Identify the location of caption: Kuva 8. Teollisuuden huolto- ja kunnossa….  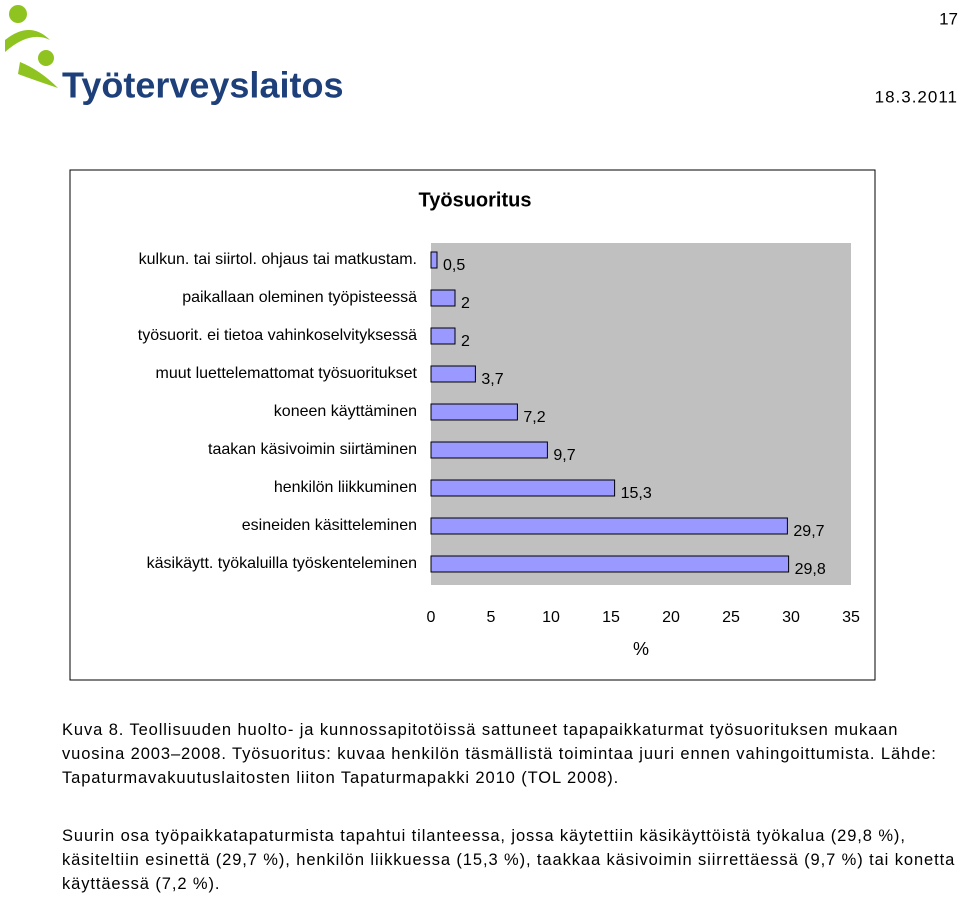
(499, 754).